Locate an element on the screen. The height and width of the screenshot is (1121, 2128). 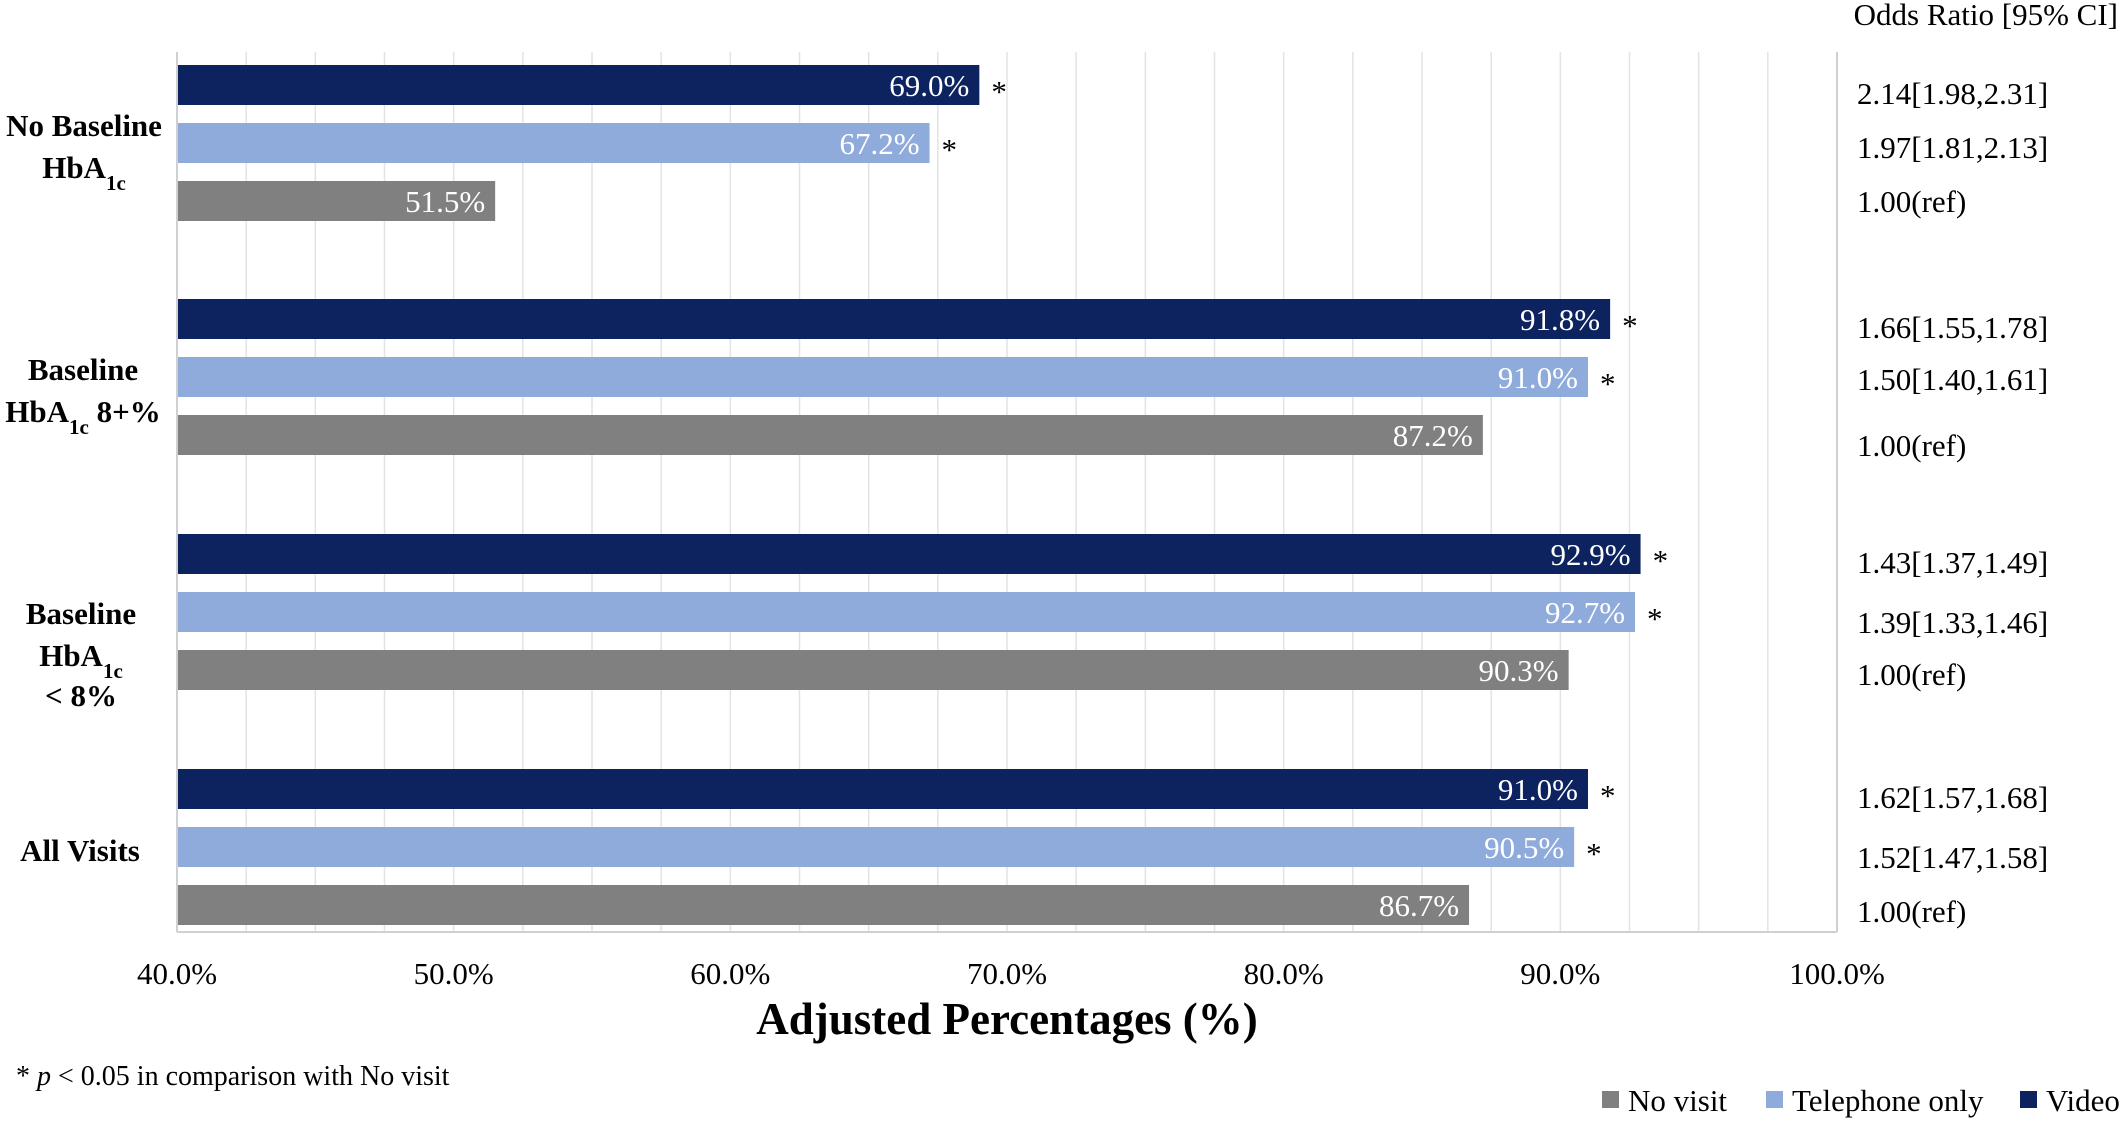
category-label: < 8% is located at coordinates (81, 695).